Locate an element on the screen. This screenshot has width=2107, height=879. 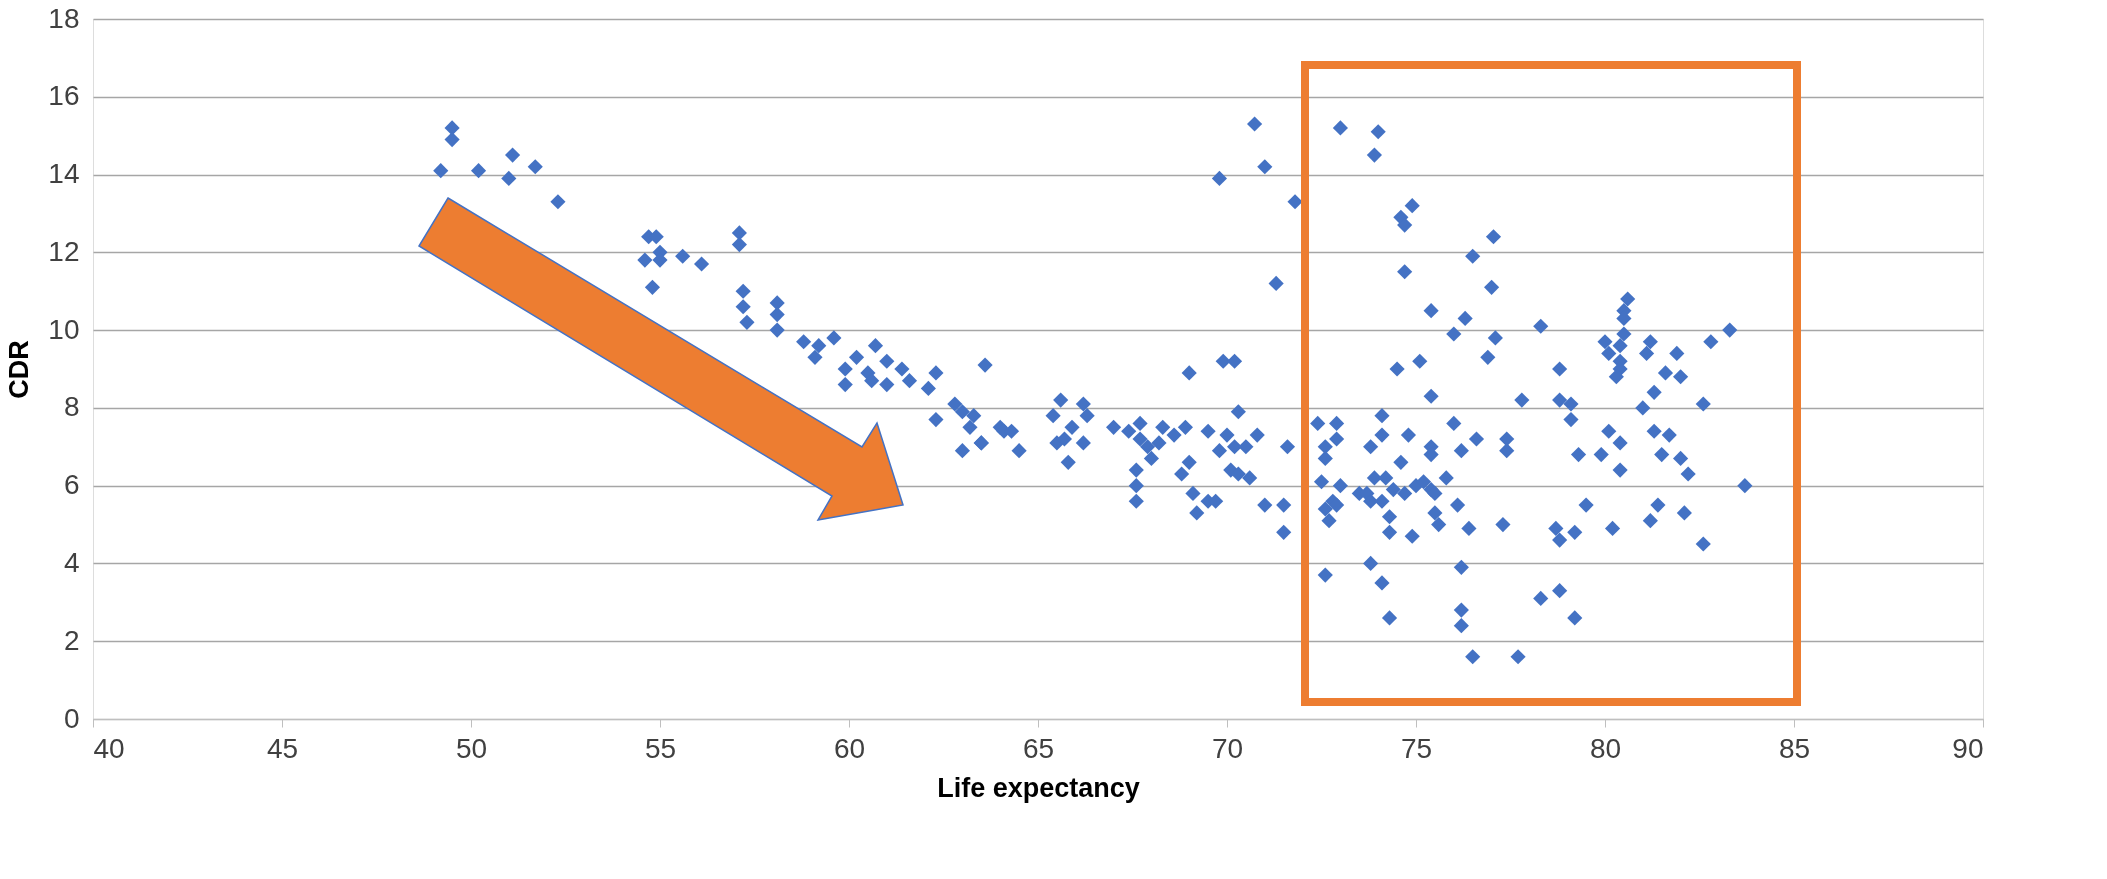
x-tick-label: 60 is located at coordinates (849, 748).